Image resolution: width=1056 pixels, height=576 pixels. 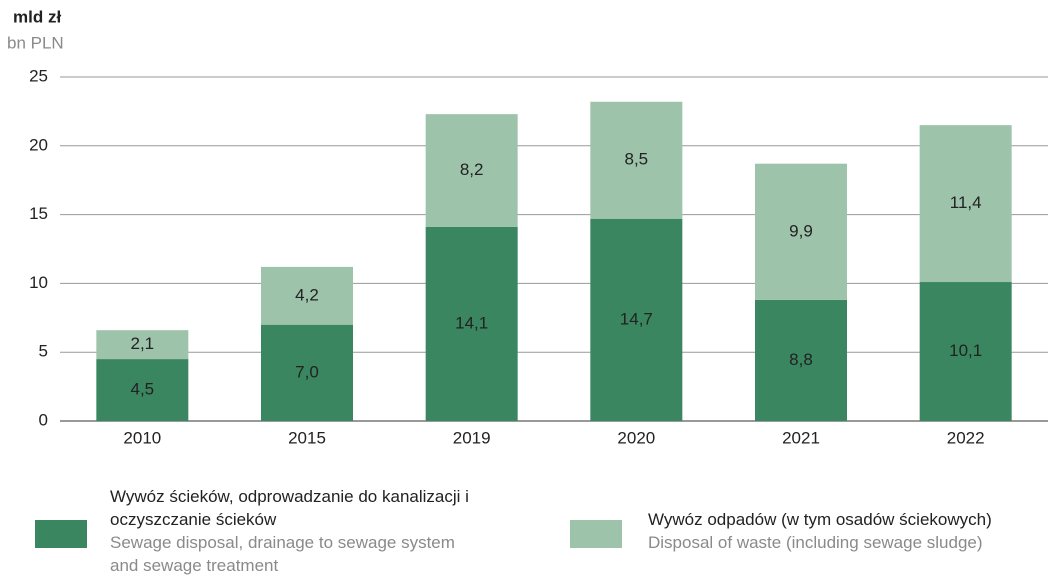 What do you see at coordinates (43, 351) in the screenshot?
I see `y-tick-label: 5` at bounding box center [43, 351].